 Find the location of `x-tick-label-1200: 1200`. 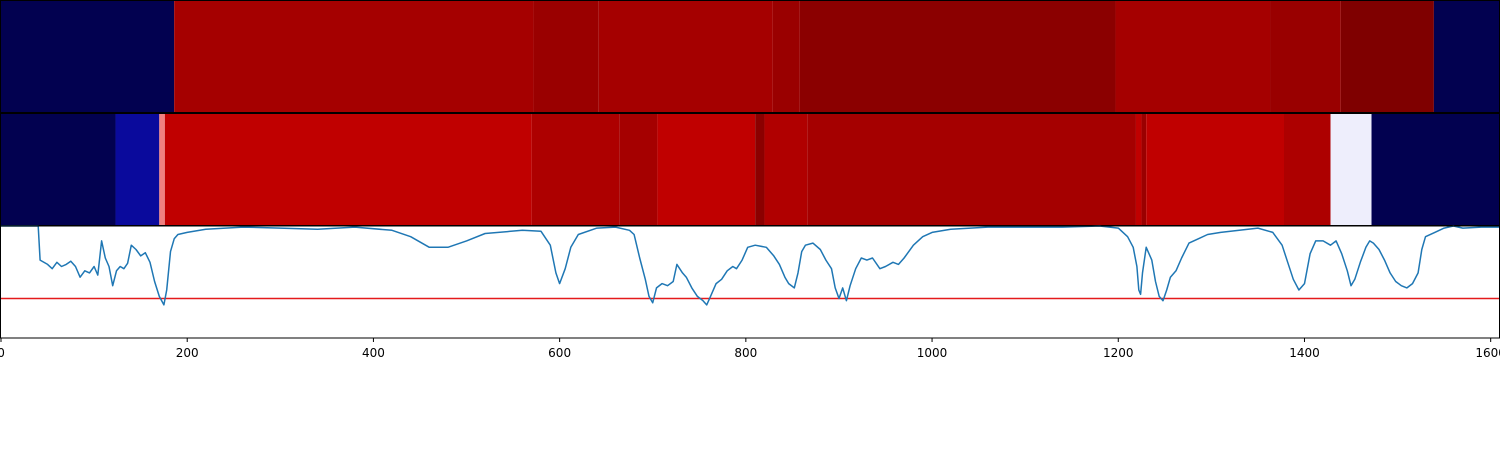

x-tick-label-1200: 1200 is located at coordinates (1118, 353).